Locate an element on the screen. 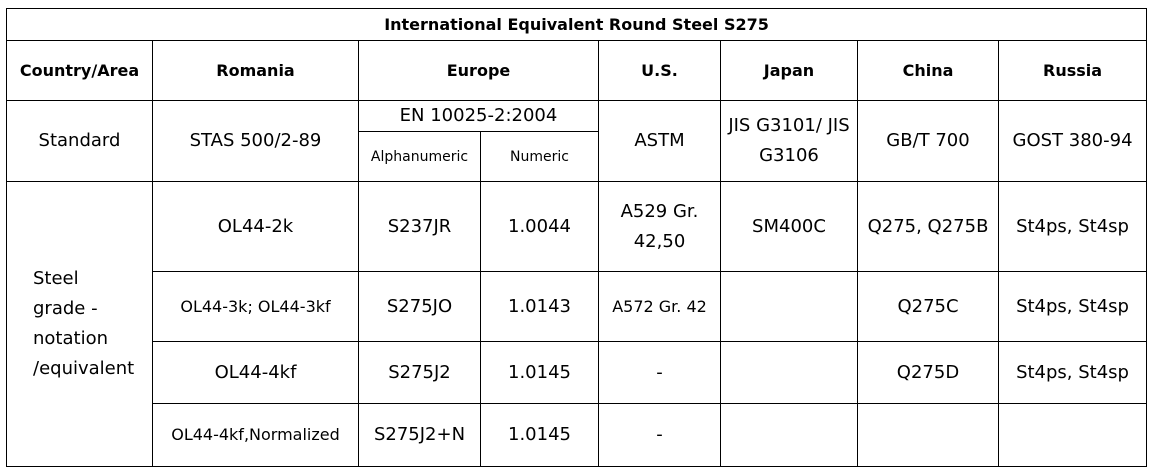 The height and width of the screenshot is (472, 1152). cell: OL44-4kf,Normalized is located at coordinates (255, 435).